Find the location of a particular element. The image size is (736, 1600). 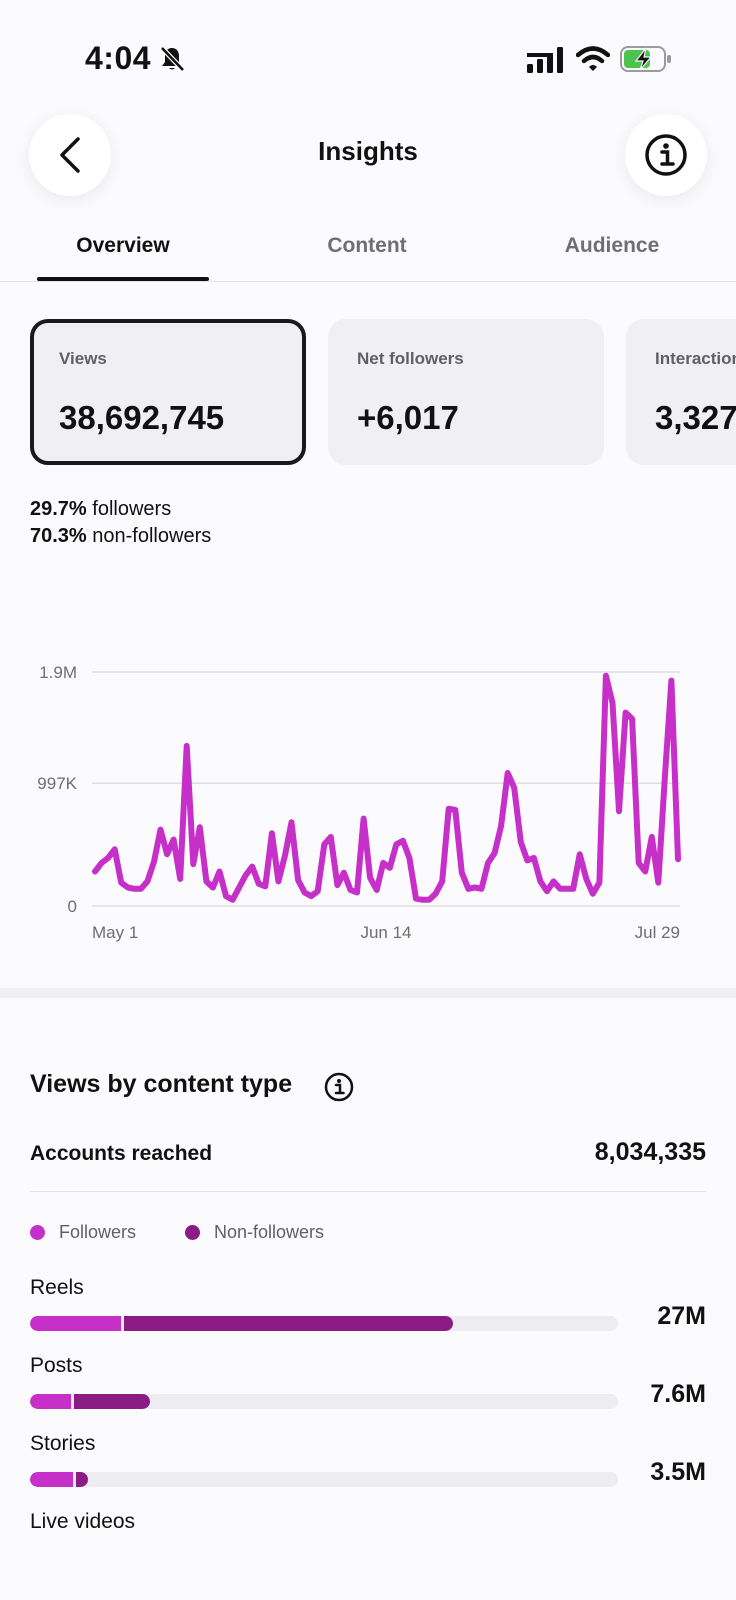

section-title: Views by content type is located at coordinates (161, 1084).